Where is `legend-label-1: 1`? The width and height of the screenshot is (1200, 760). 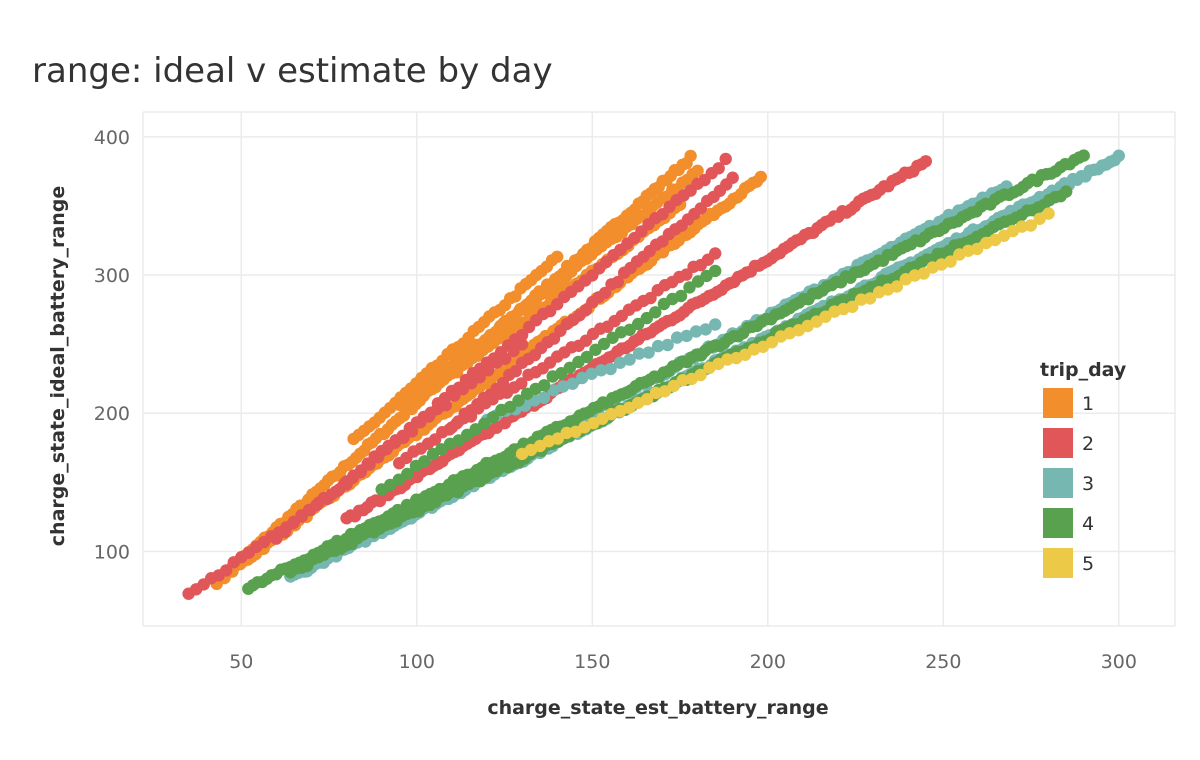 legend-label-1: 1 is located at coordinates (1088, 404).